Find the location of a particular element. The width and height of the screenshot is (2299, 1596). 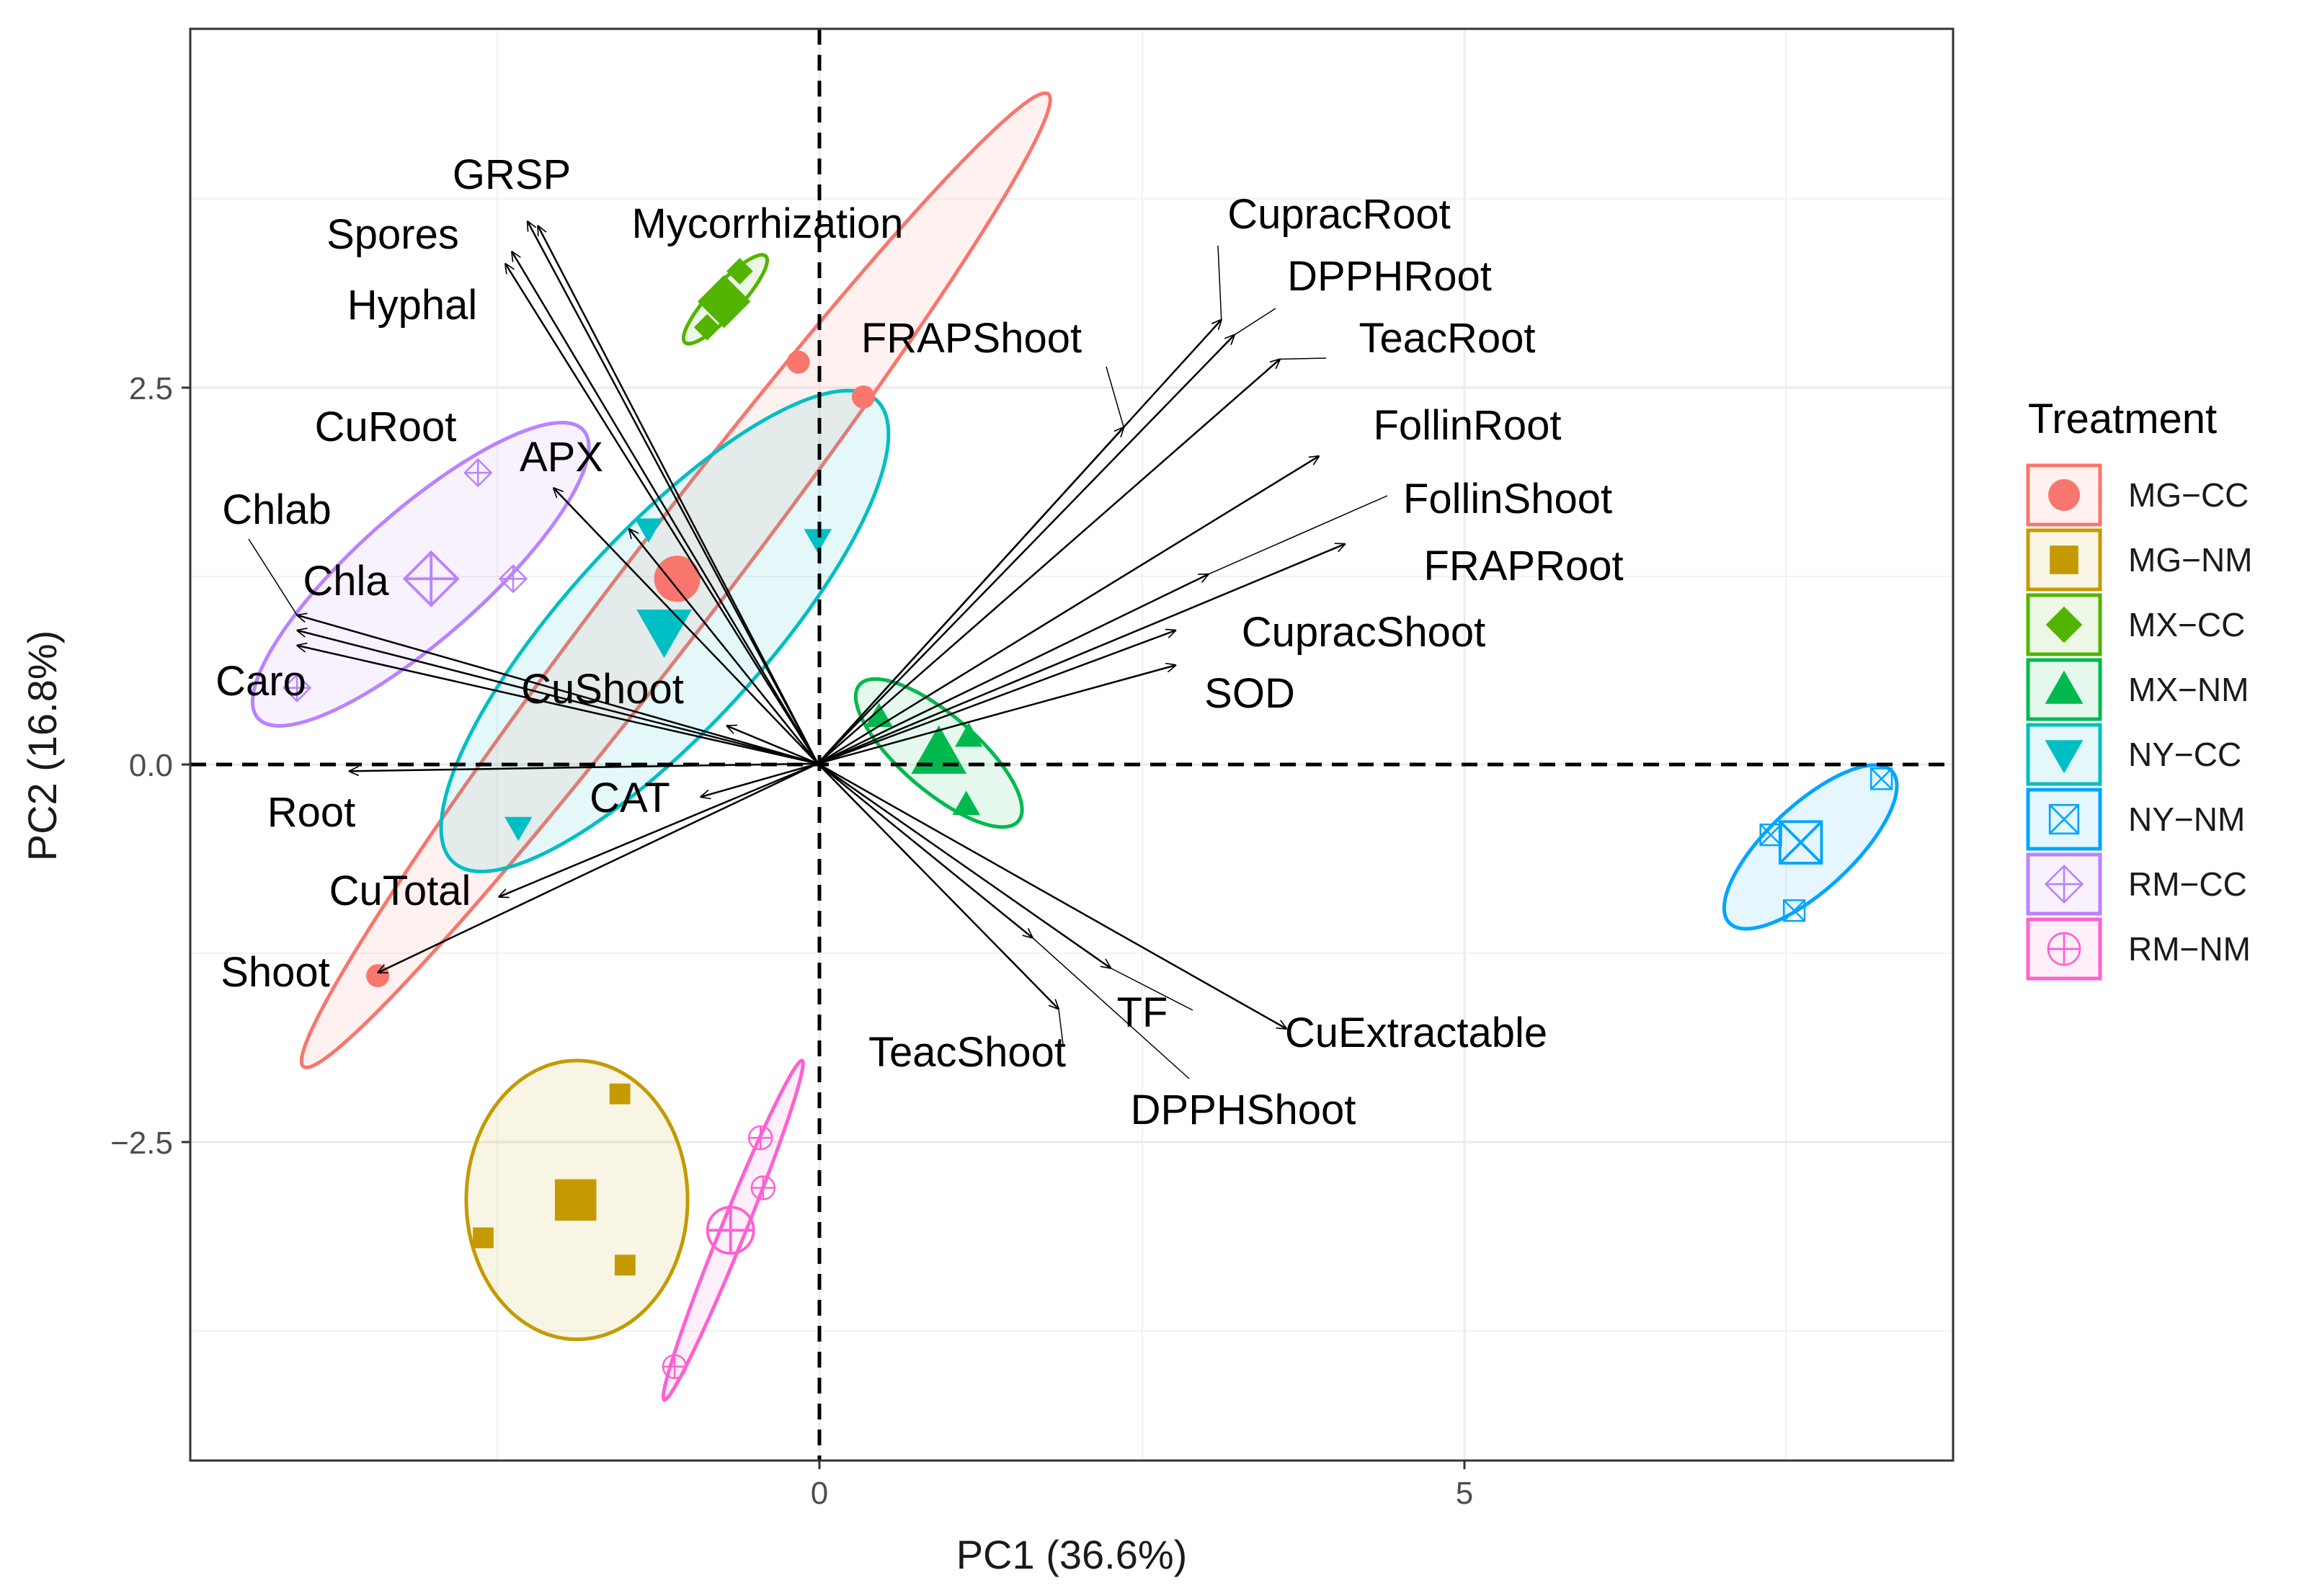

centroid-mg-nm is located at coordinates (575, 1200).